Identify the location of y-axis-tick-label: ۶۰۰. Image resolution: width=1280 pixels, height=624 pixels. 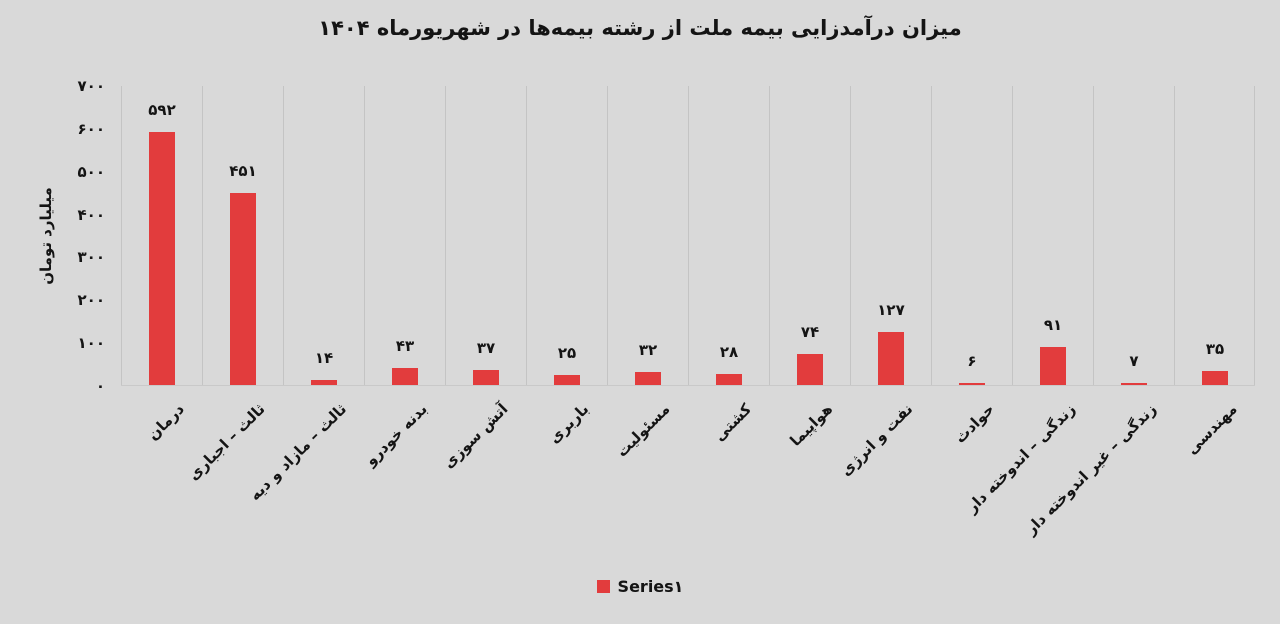
(91, 129).